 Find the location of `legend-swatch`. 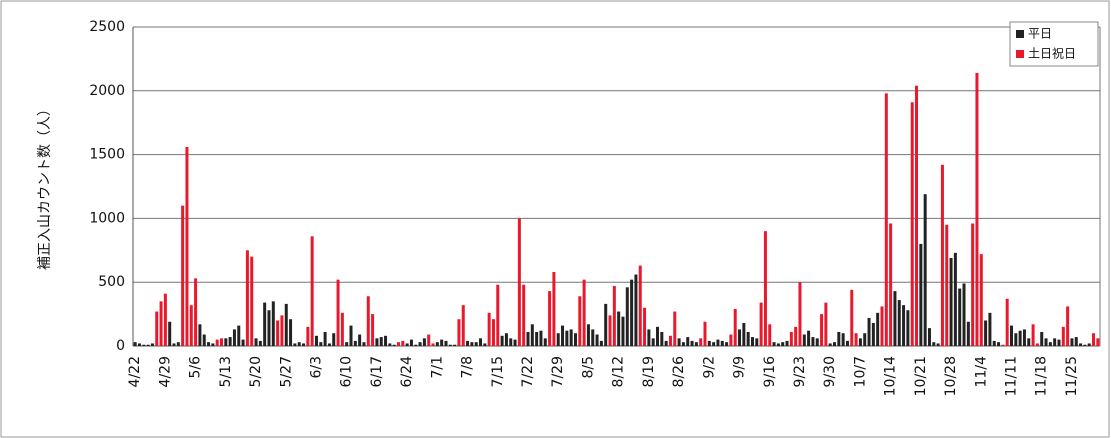

legend-swatch is located at coordinates (1020, 34).